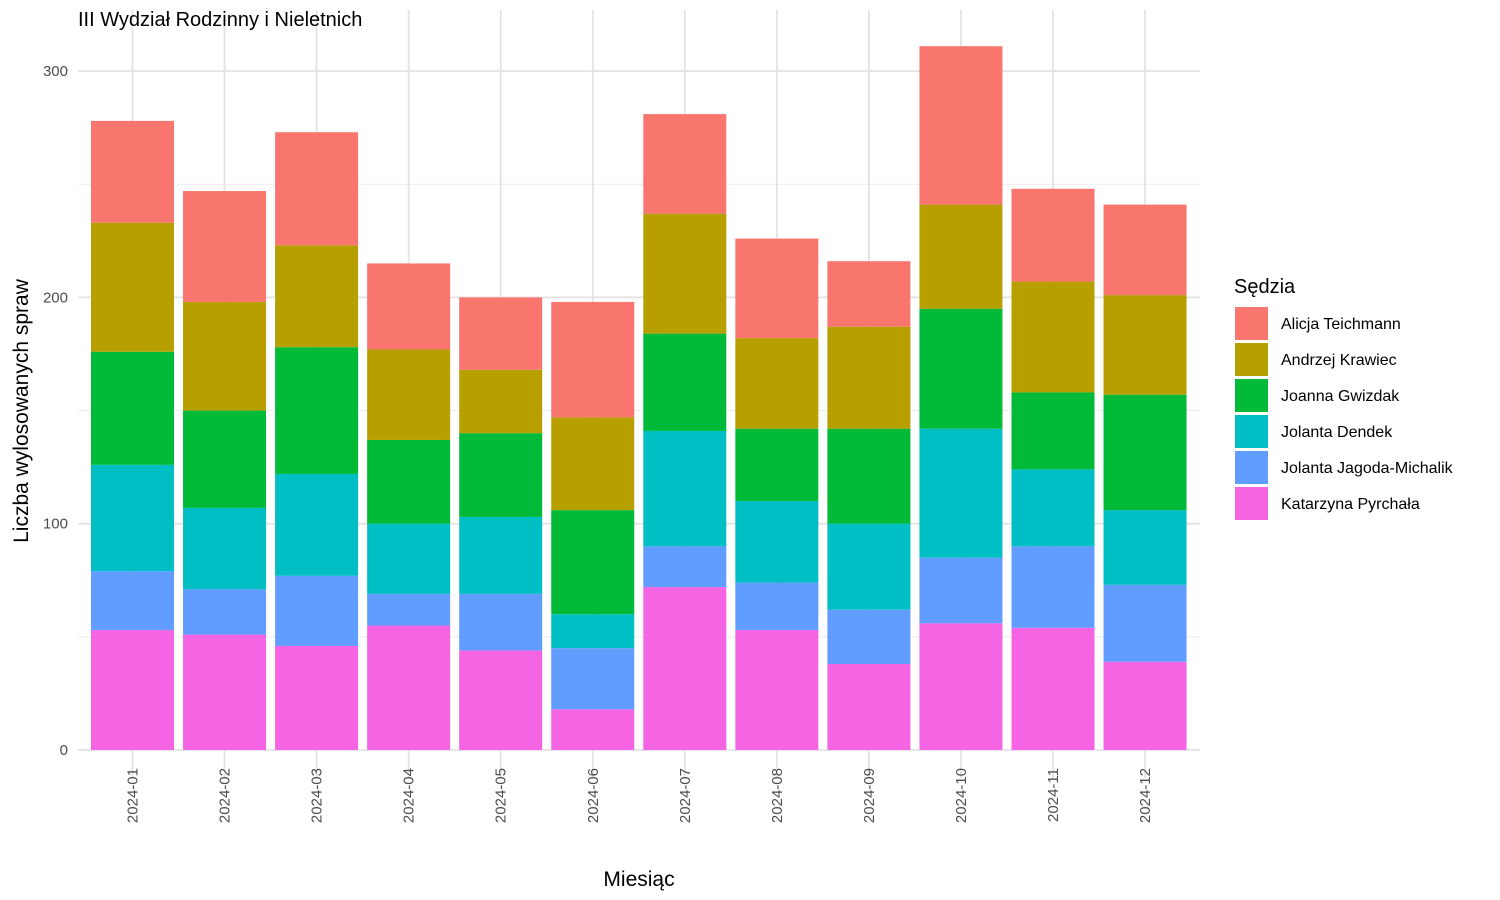 This screenshot has height=900, width=1500. I want to click on legend-entry-label: Andrzej Krawiec, so click(1339, 360).